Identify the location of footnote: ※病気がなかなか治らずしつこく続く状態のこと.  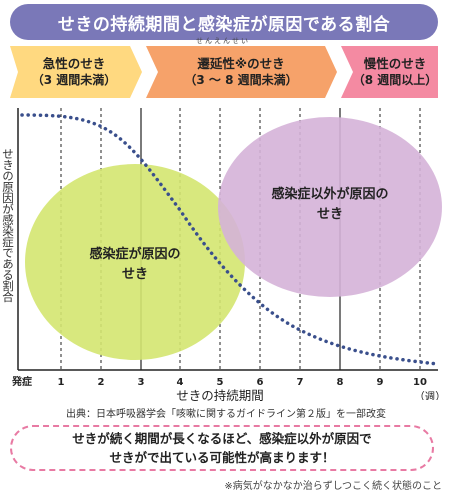
(333, 486).